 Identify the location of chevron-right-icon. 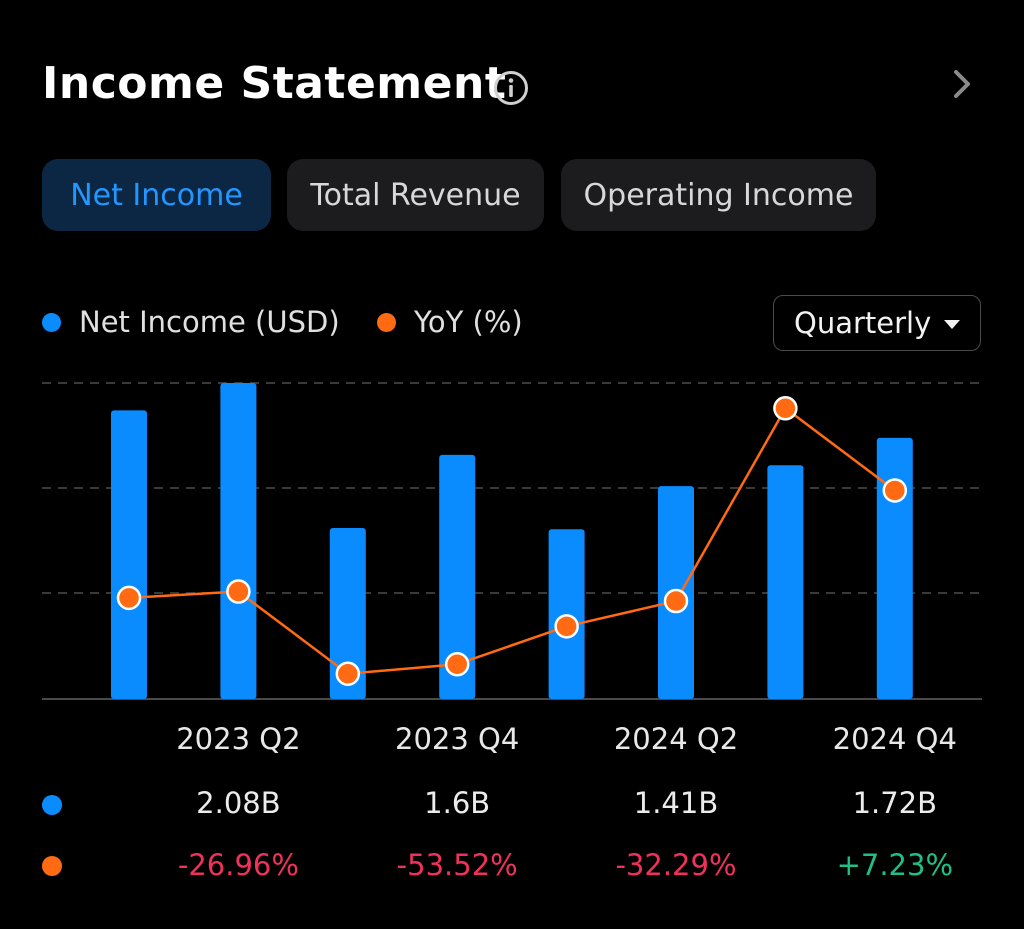
(962, 84).